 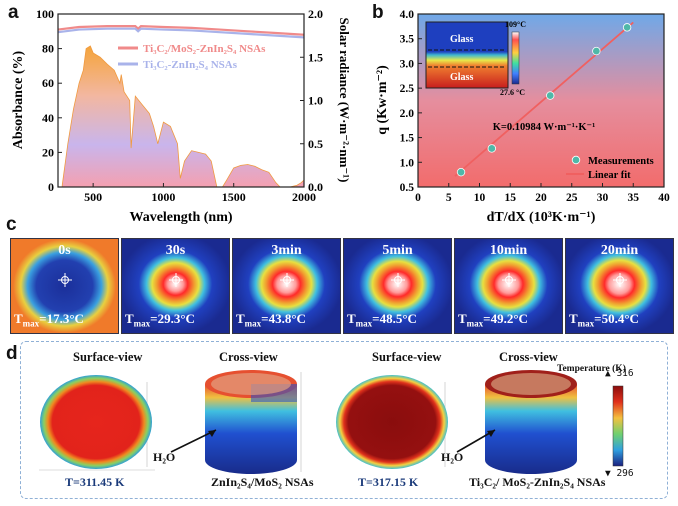 I want to click on surface-view-right, so click(x=392, y=422).